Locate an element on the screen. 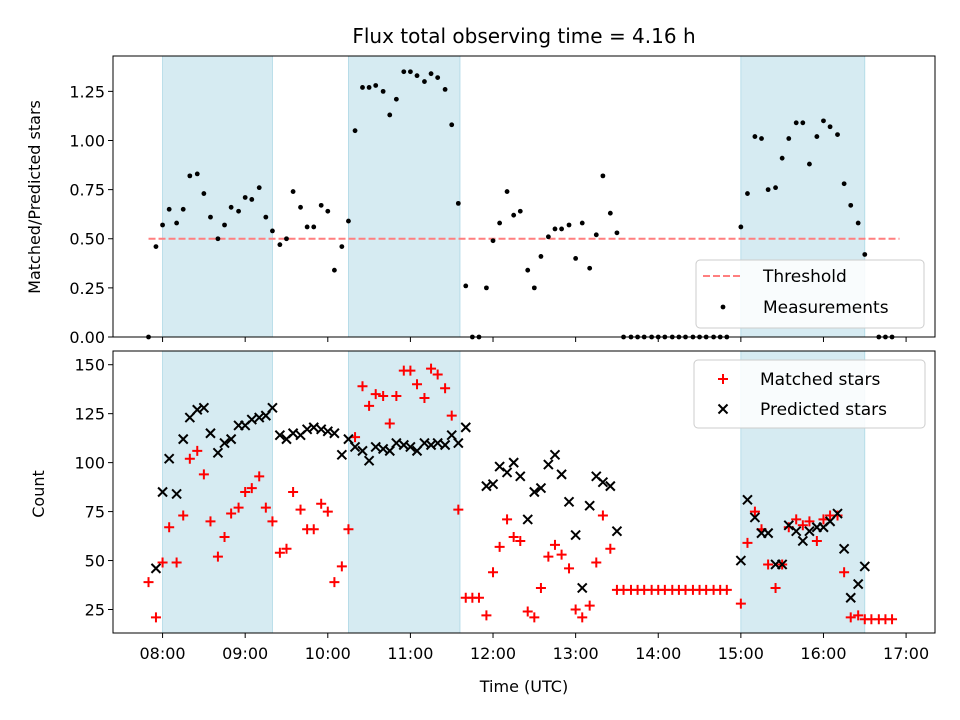 Image resolution: width=960 pixels, height=720 pixels. x-tick-label: 17:00 is located at coordinates (906, 653).